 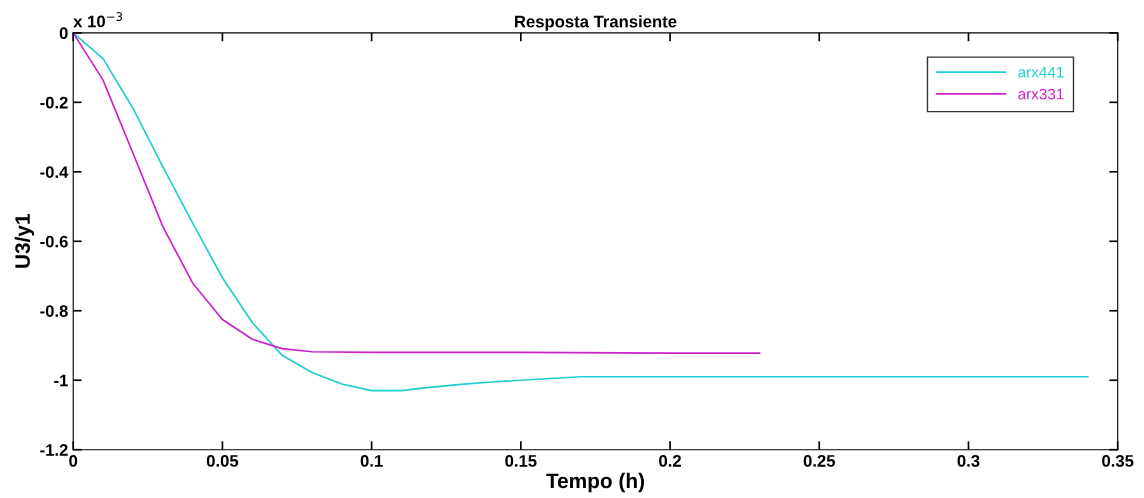 I want to click on x-tick-label: 0.2, so click(x=670, y=461).